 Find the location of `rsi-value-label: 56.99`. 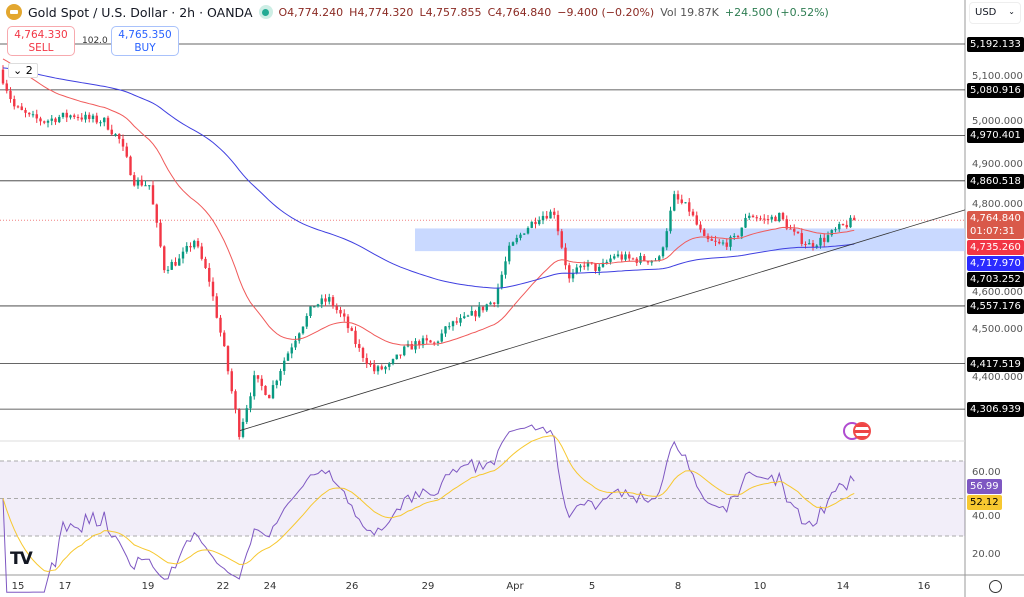

rsi-value-label: 56.99 is located at coordinates (984, 486).